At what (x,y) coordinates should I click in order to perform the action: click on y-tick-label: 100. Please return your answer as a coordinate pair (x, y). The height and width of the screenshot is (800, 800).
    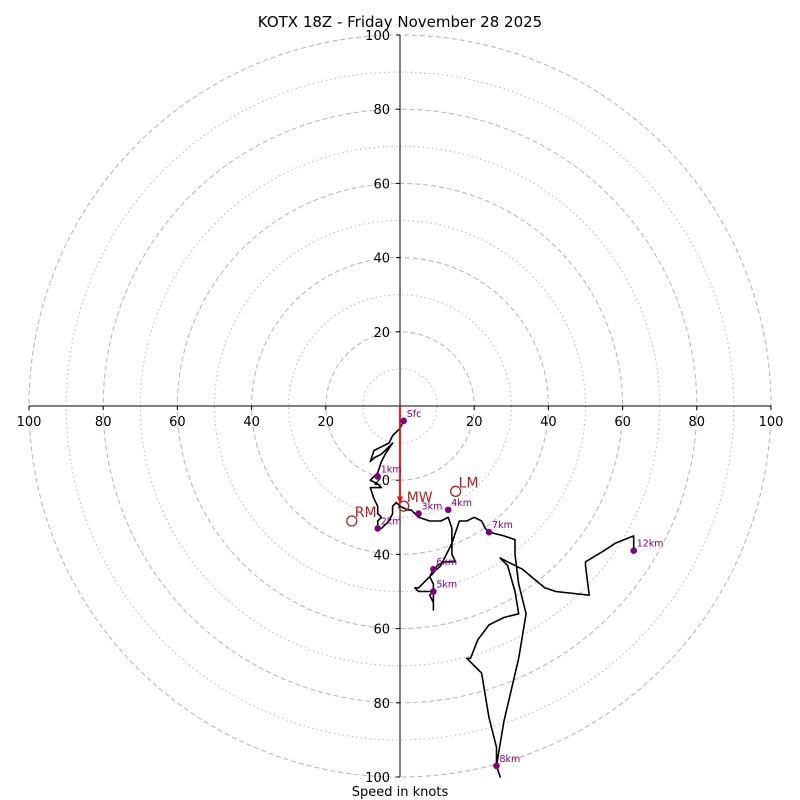
    Looking at the image, I should click on (377, 36).